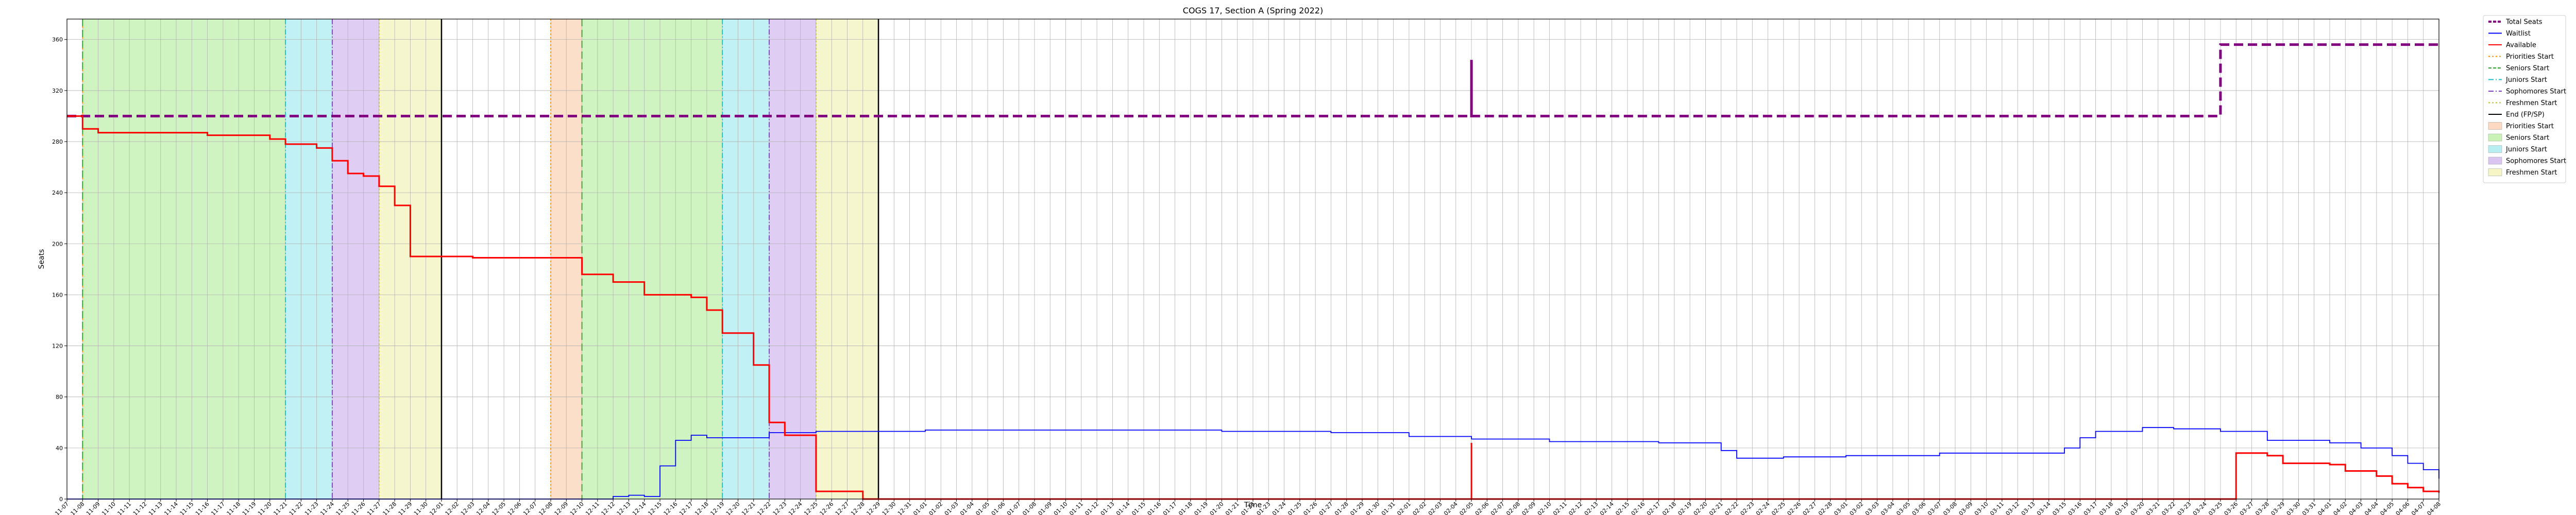  Describe the element at coordinates (2527, 138) in the screenshot. I see `legend-label-10: Seniors Start` at that location.